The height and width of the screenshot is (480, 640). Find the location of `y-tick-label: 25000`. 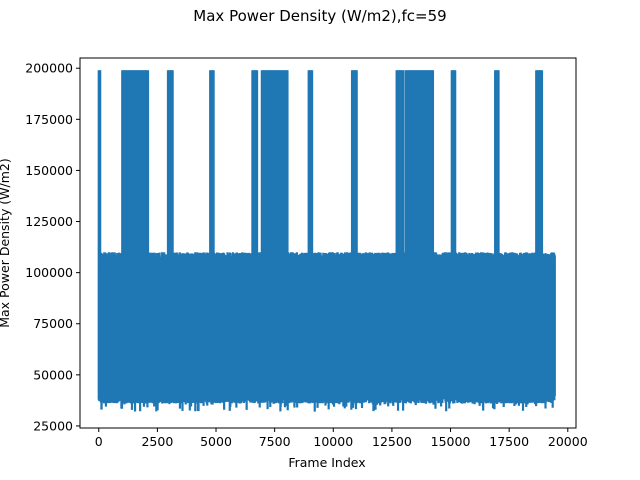

y-tick-label: 25000 is located at coordinates (53, 425).